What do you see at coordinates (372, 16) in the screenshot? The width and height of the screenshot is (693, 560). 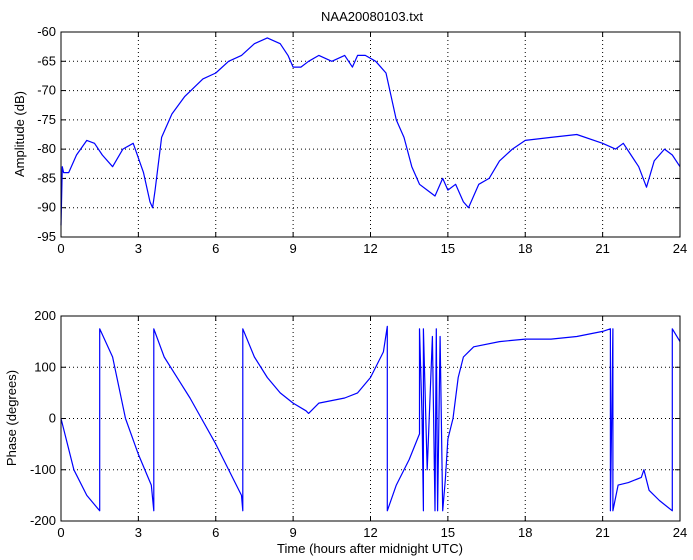 I see `chart-title: NAA20080103.txt` at bounding box center [372, 16].